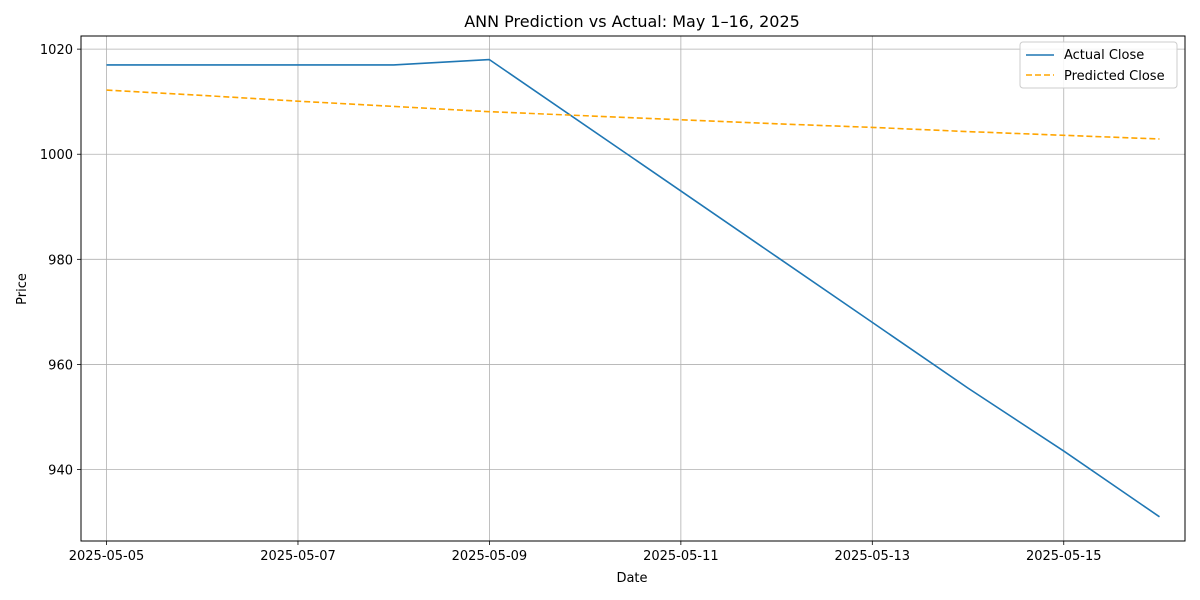 The height and width of the screenshot is (600, 1200). I want to click on legend-label-predicted-close: Predicted Close, so click(1114, 76).